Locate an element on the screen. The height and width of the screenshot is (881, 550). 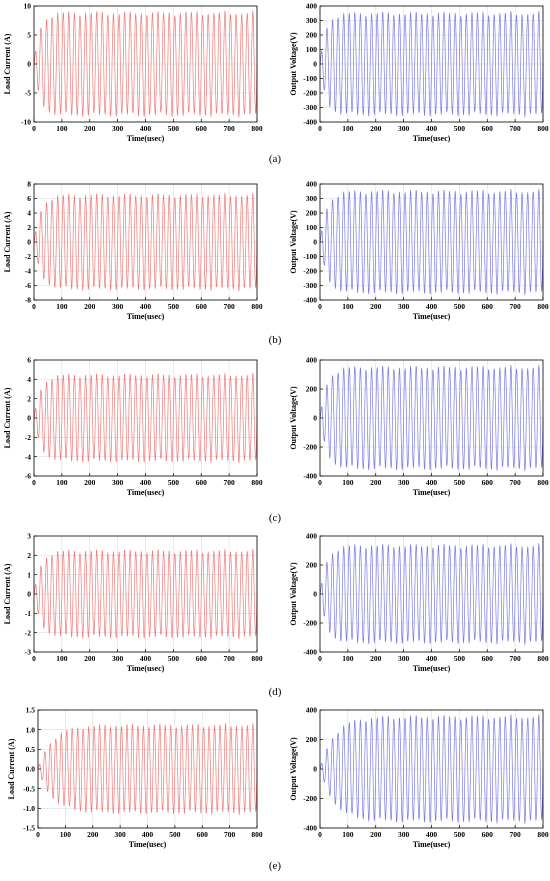
y-tick-label: 1 is located at coordinates (29, 574).